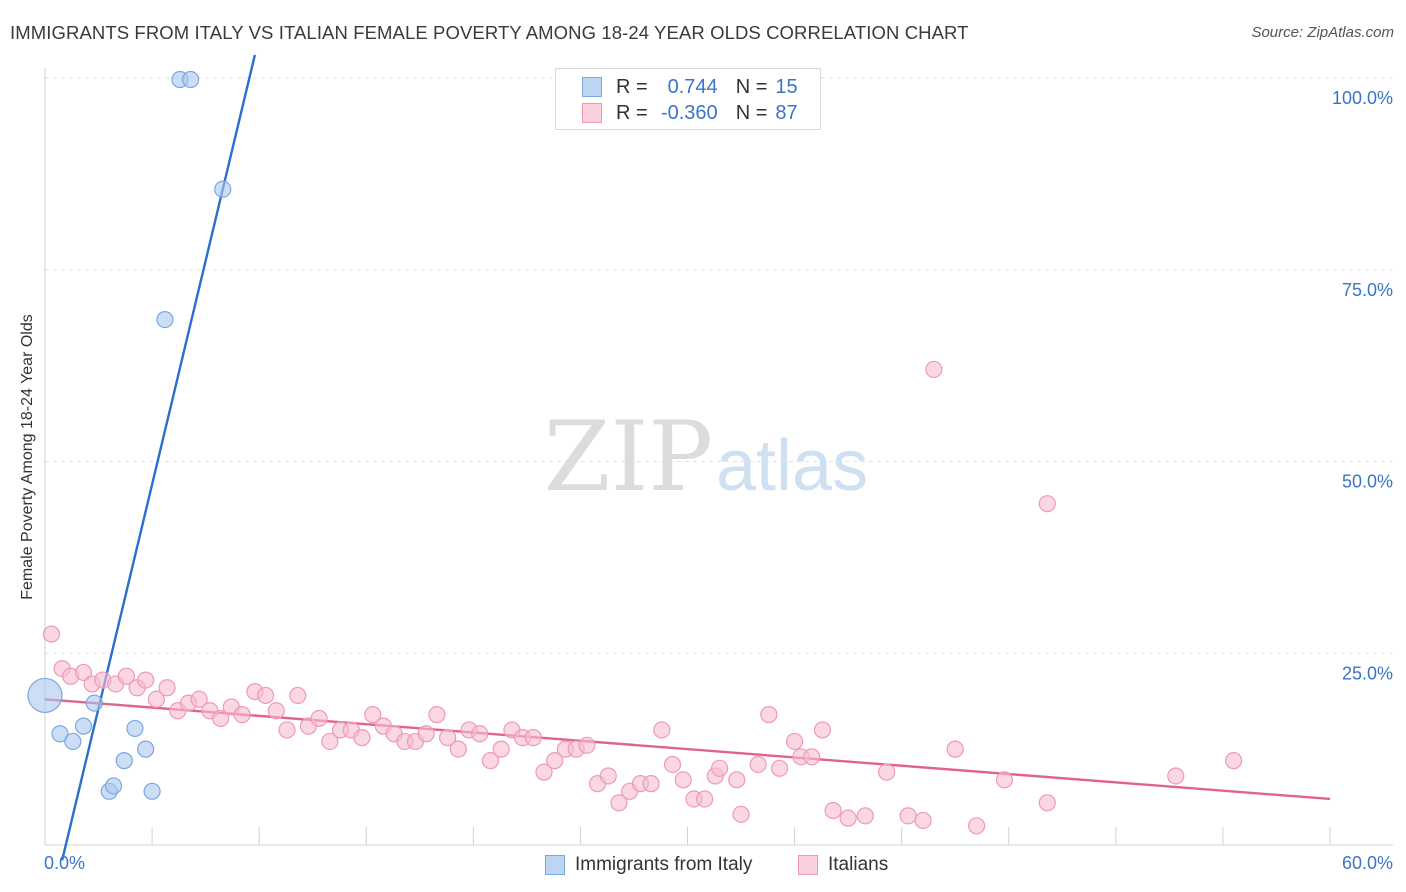  What do you see at coordinates (628, 457) in the screenshot?
I see `watermark-zip: ZIP` at bounding box center [628, 457].